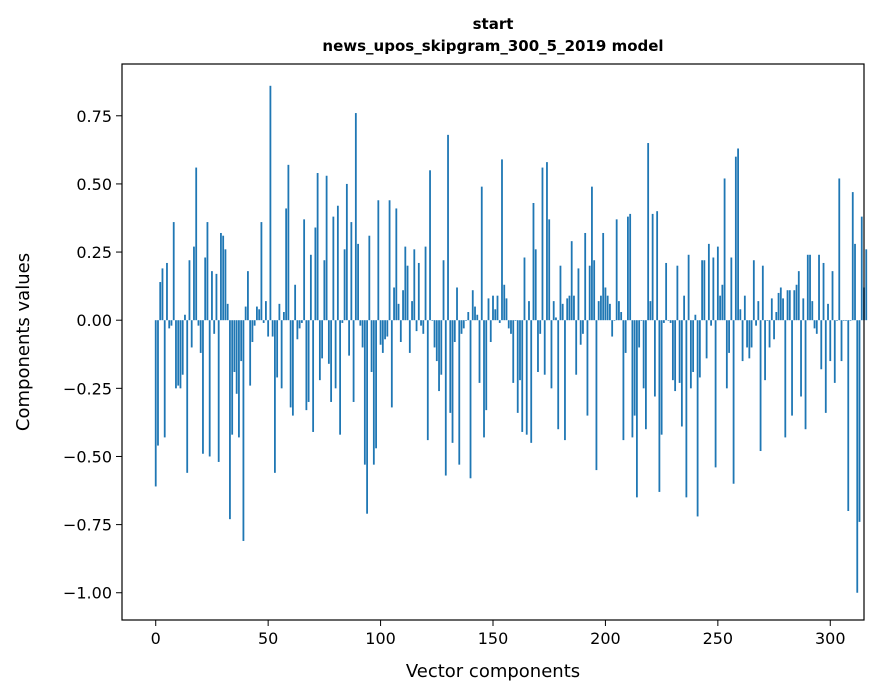  What do you see at coordinates (87, 388) in the screenshot?
I see `y-tick-label: −0.25` at bounding box center [87, 388].